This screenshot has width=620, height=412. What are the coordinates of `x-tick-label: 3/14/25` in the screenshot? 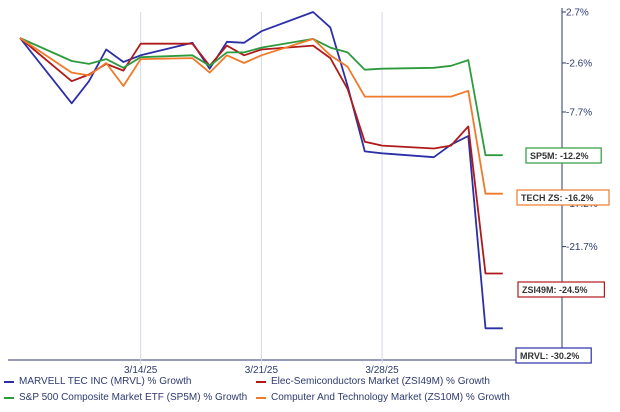 It's located at (141, 370).